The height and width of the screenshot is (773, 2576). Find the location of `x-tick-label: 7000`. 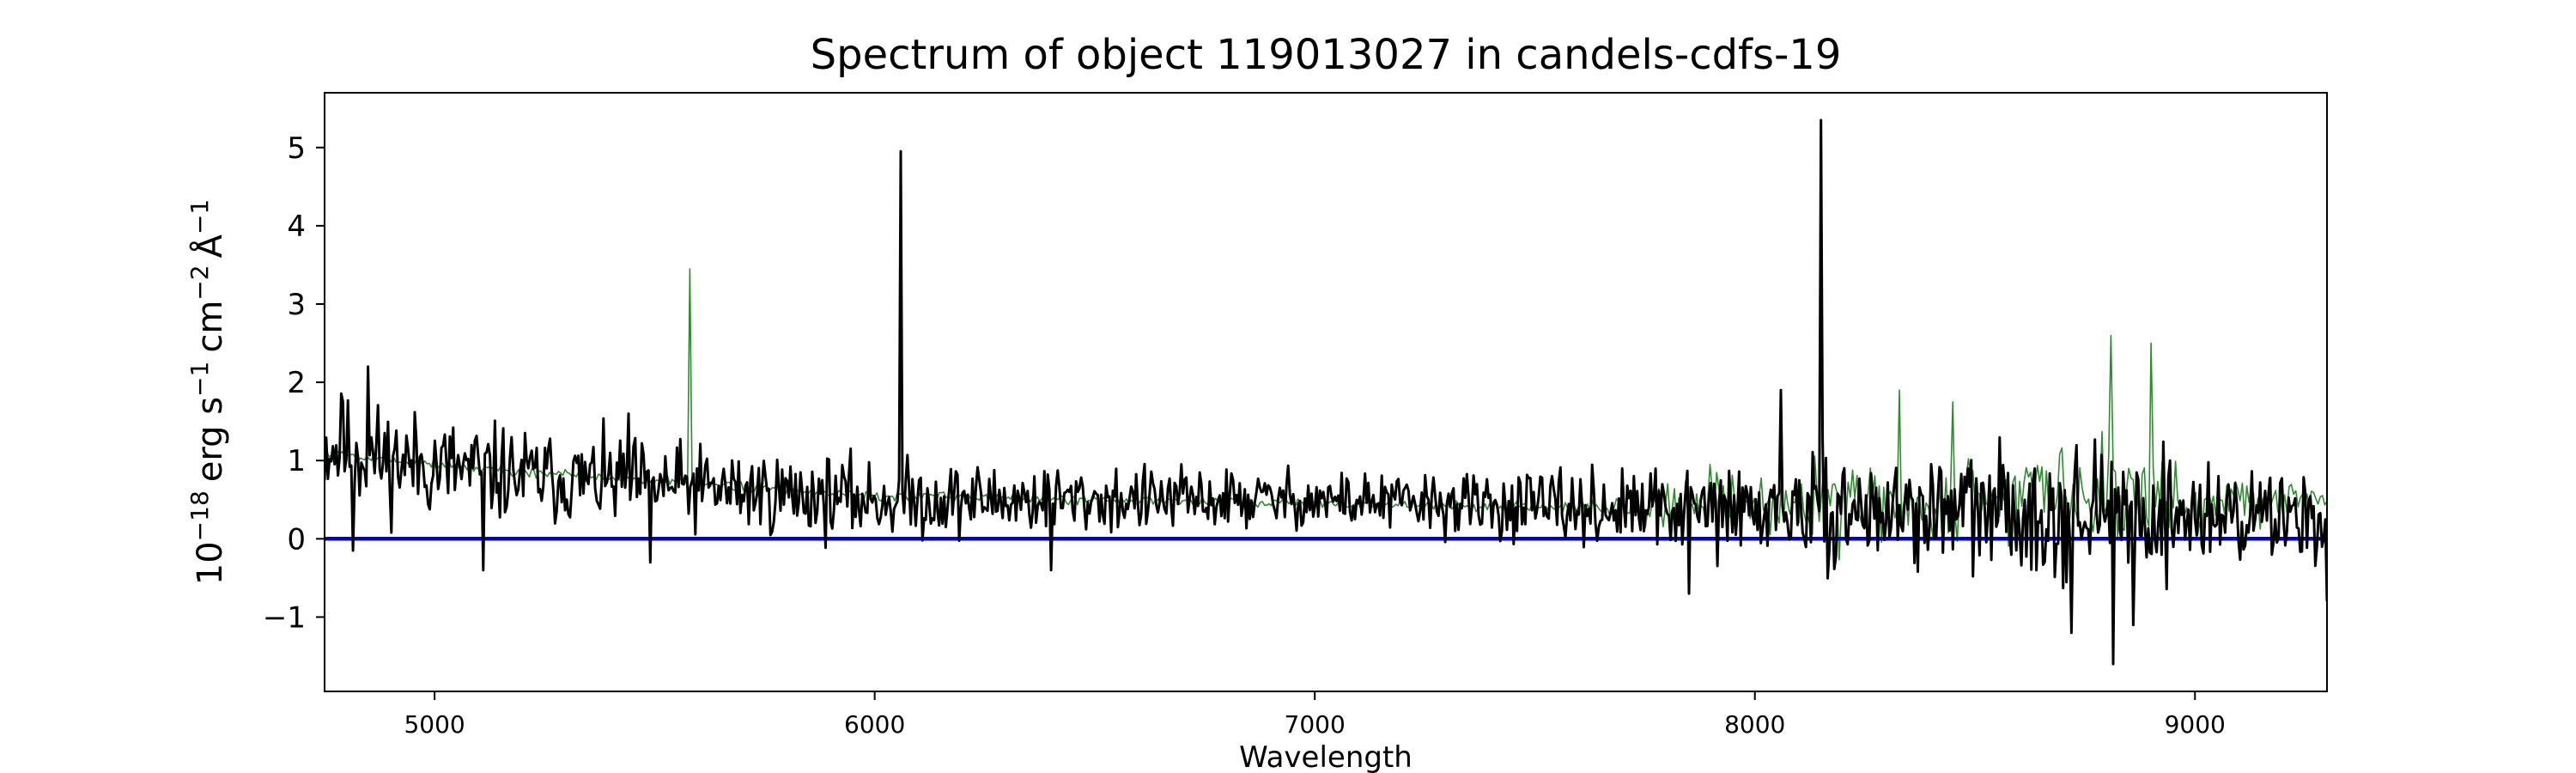

x-tick-label: 7000 is located at coordinates (1316, 724).